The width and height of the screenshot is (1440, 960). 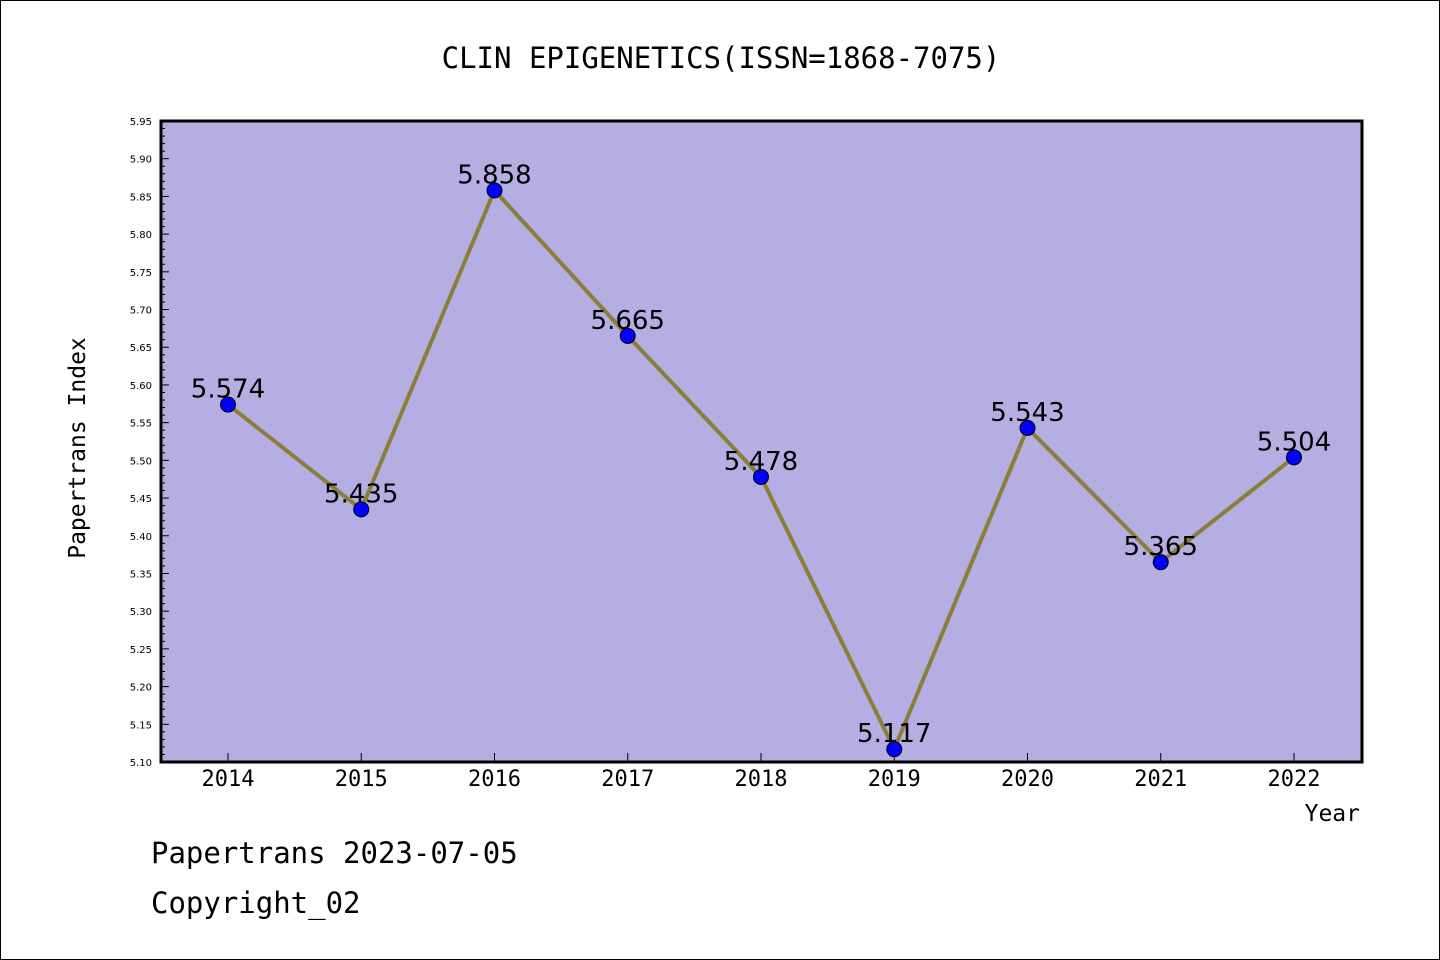 I want to click on data-label: 5.858, so click(x=494, y=175).